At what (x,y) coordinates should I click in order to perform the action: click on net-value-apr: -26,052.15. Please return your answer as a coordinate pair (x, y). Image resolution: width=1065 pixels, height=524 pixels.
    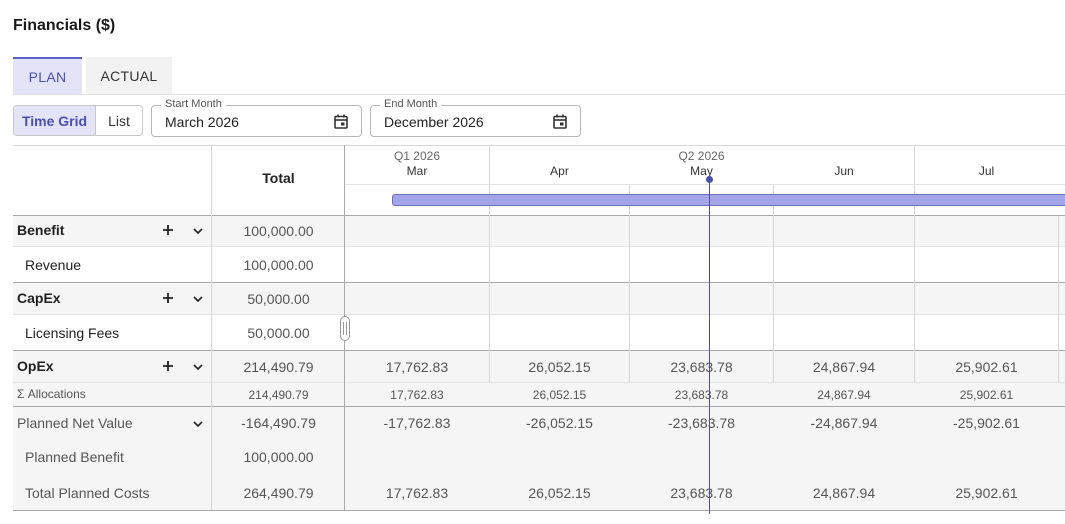
    Looking at the image, I should click on (559, 423).